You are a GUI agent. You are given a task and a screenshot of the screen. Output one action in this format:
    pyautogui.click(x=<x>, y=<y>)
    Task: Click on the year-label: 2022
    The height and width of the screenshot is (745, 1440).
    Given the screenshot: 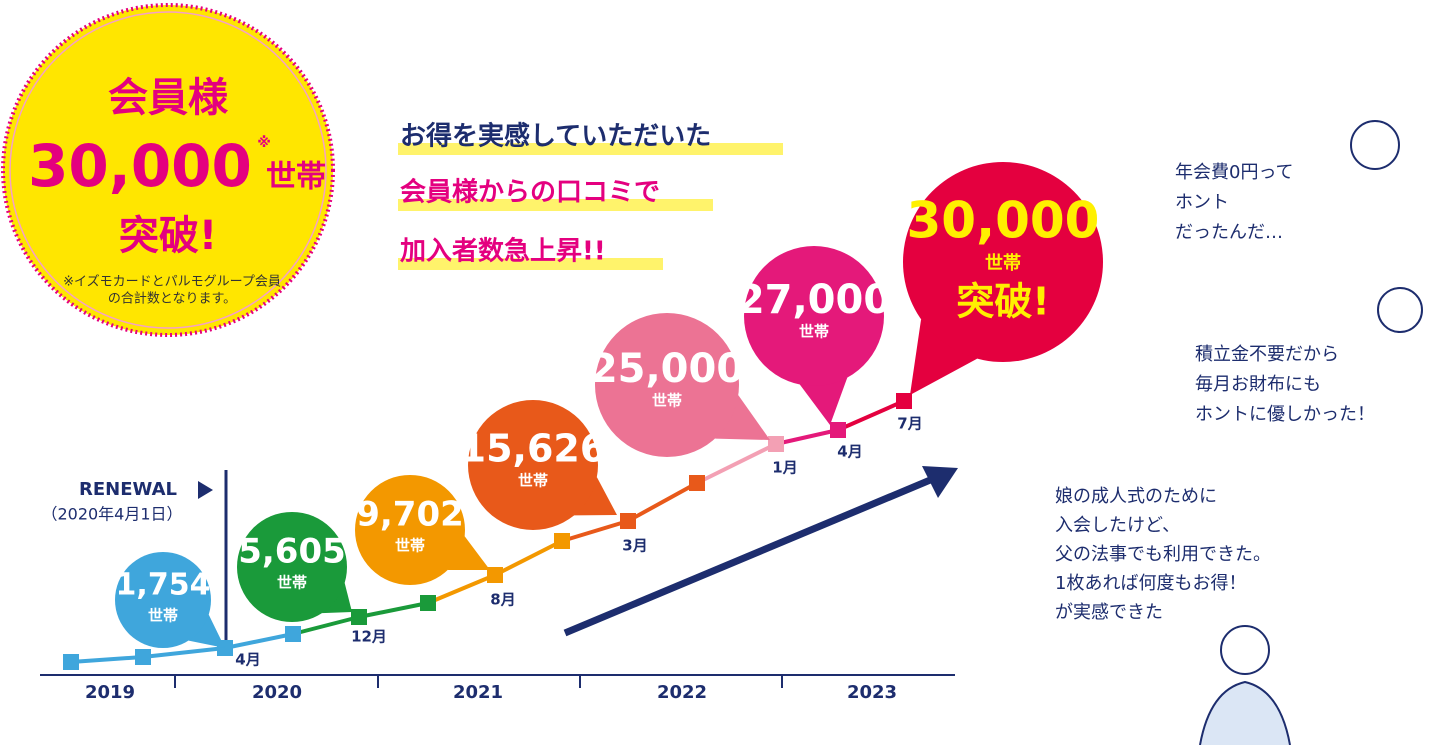 What is the action you would take?
    pyautogui.click(x=682, y=692)
    